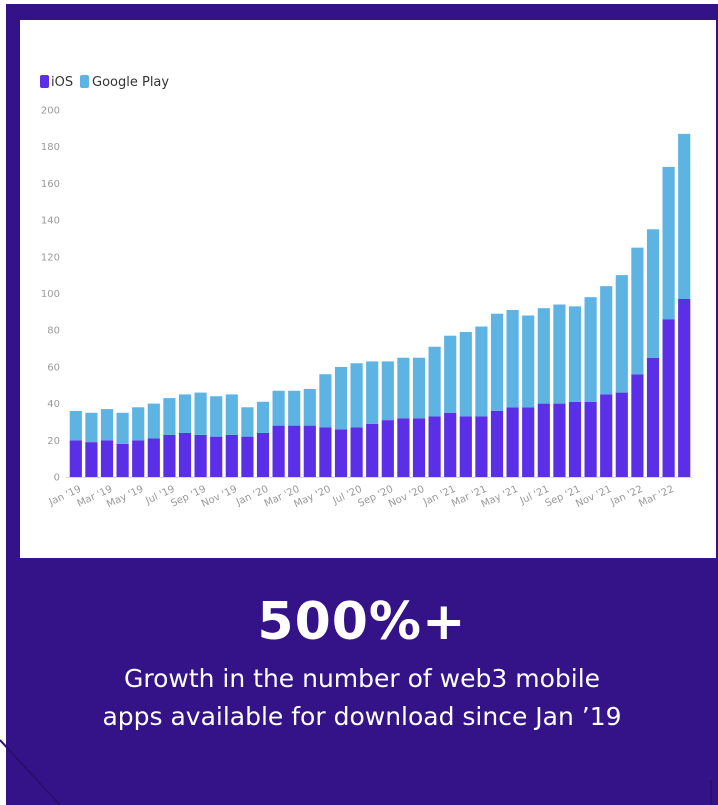 The height and width of the screenshot is (805, 718). Describe the element at coordinates (50, 111) in the screenshot. I see `y-tick-label: 200` at that location.